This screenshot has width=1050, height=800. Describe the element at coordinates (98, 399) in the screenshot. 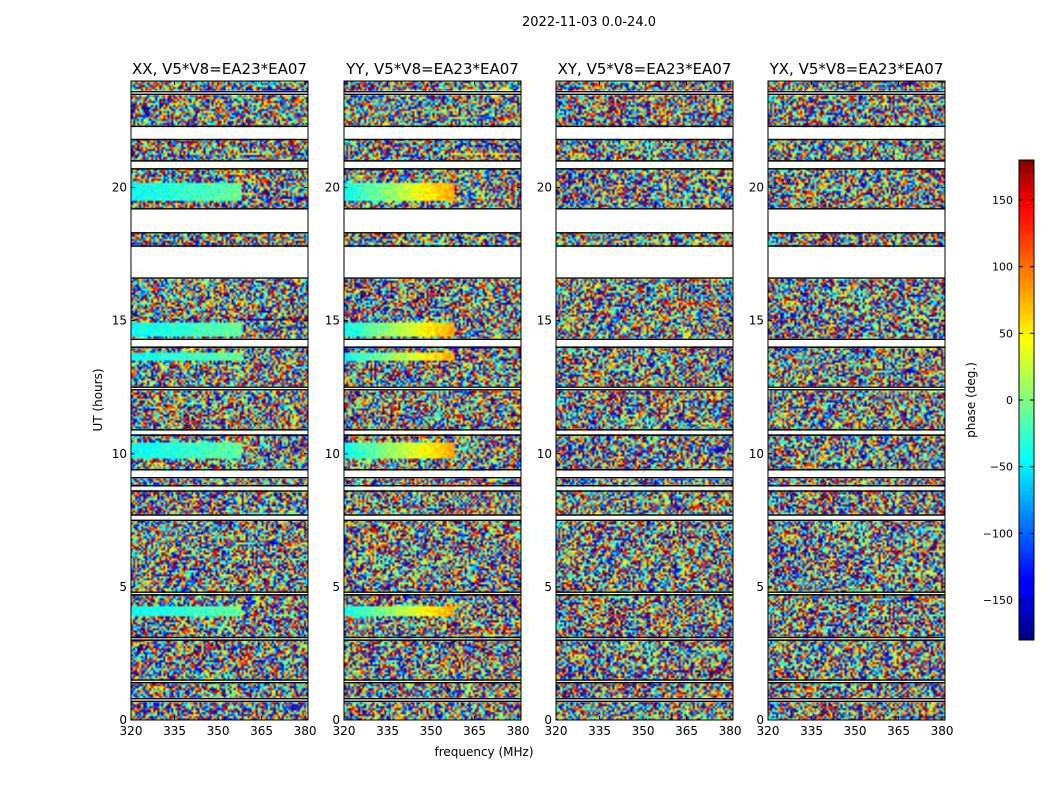

I see `y-axis-label: UT (hours)` at that location.